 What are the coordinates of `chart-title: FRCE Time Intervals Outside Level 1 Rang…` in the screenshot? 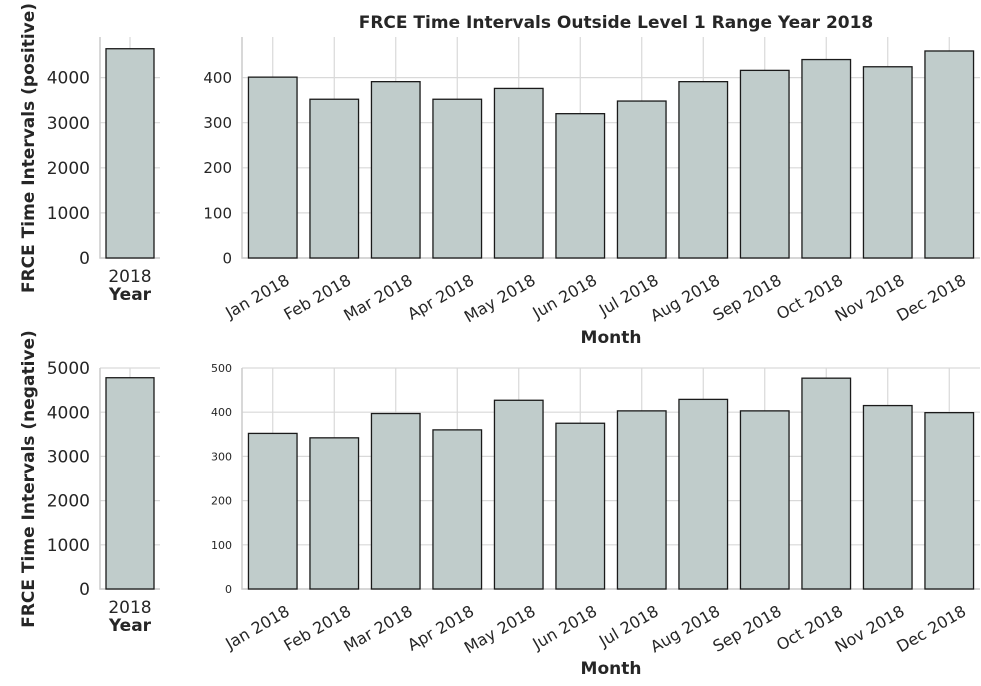 It's located at (616, 23).